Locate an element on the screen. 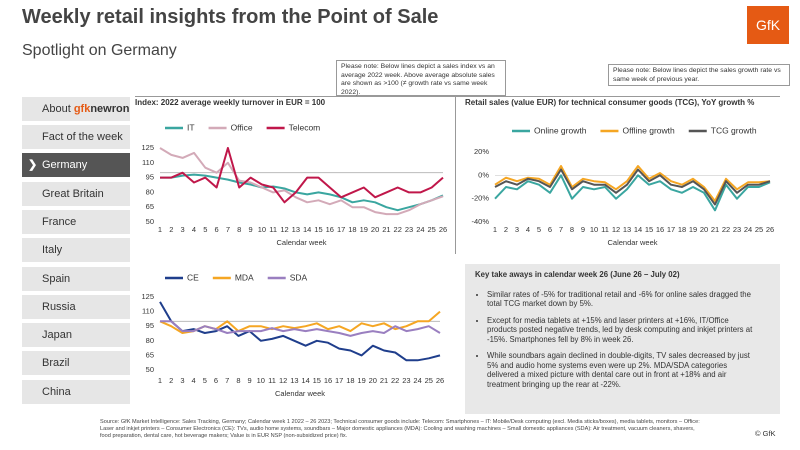 The height and width of the screenshot is (450, 800). legend-label: TCG growth is located at coordinates (734, 130).